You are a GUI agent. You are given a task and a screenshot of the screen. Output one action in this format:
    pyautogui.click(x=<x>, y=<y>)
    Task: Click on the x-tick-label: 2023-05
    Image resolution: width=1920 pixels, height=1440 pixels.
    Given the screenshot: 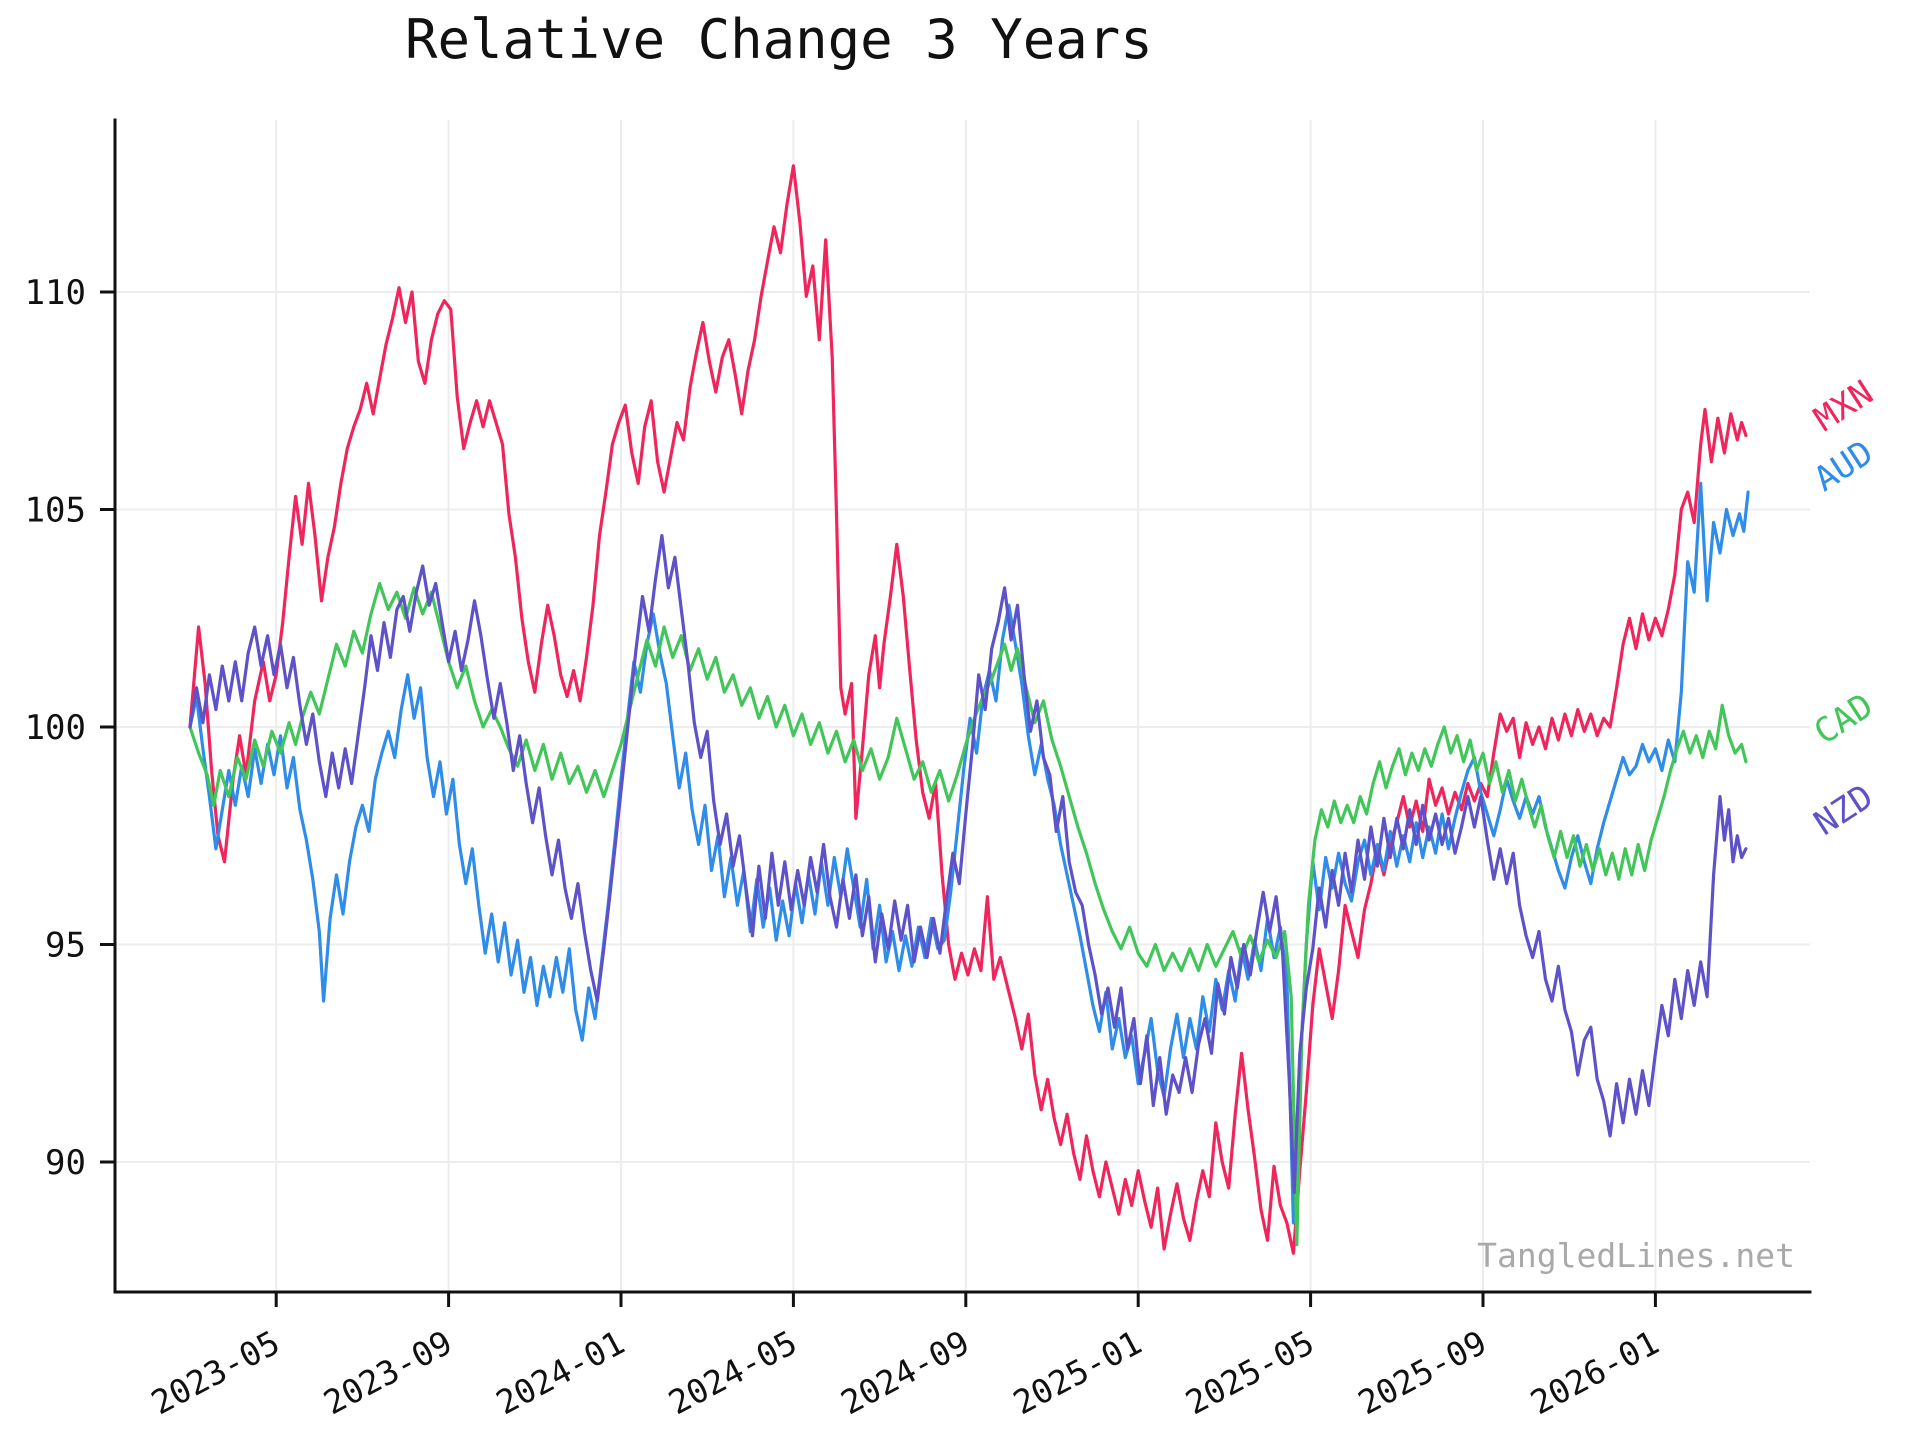 What is the action you would take?
    pyautogui.click(x=215, y=1373)
    